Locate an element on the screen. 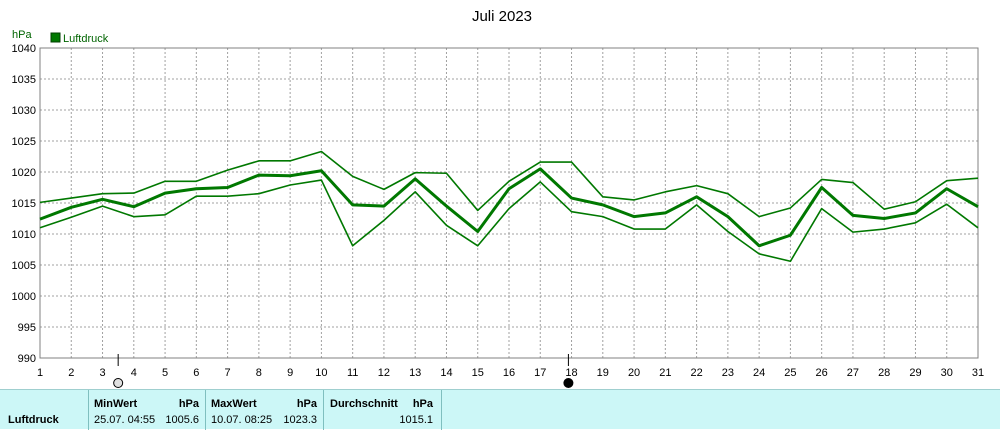  x-tick-label: 31 is located at coordinates (978, 373).